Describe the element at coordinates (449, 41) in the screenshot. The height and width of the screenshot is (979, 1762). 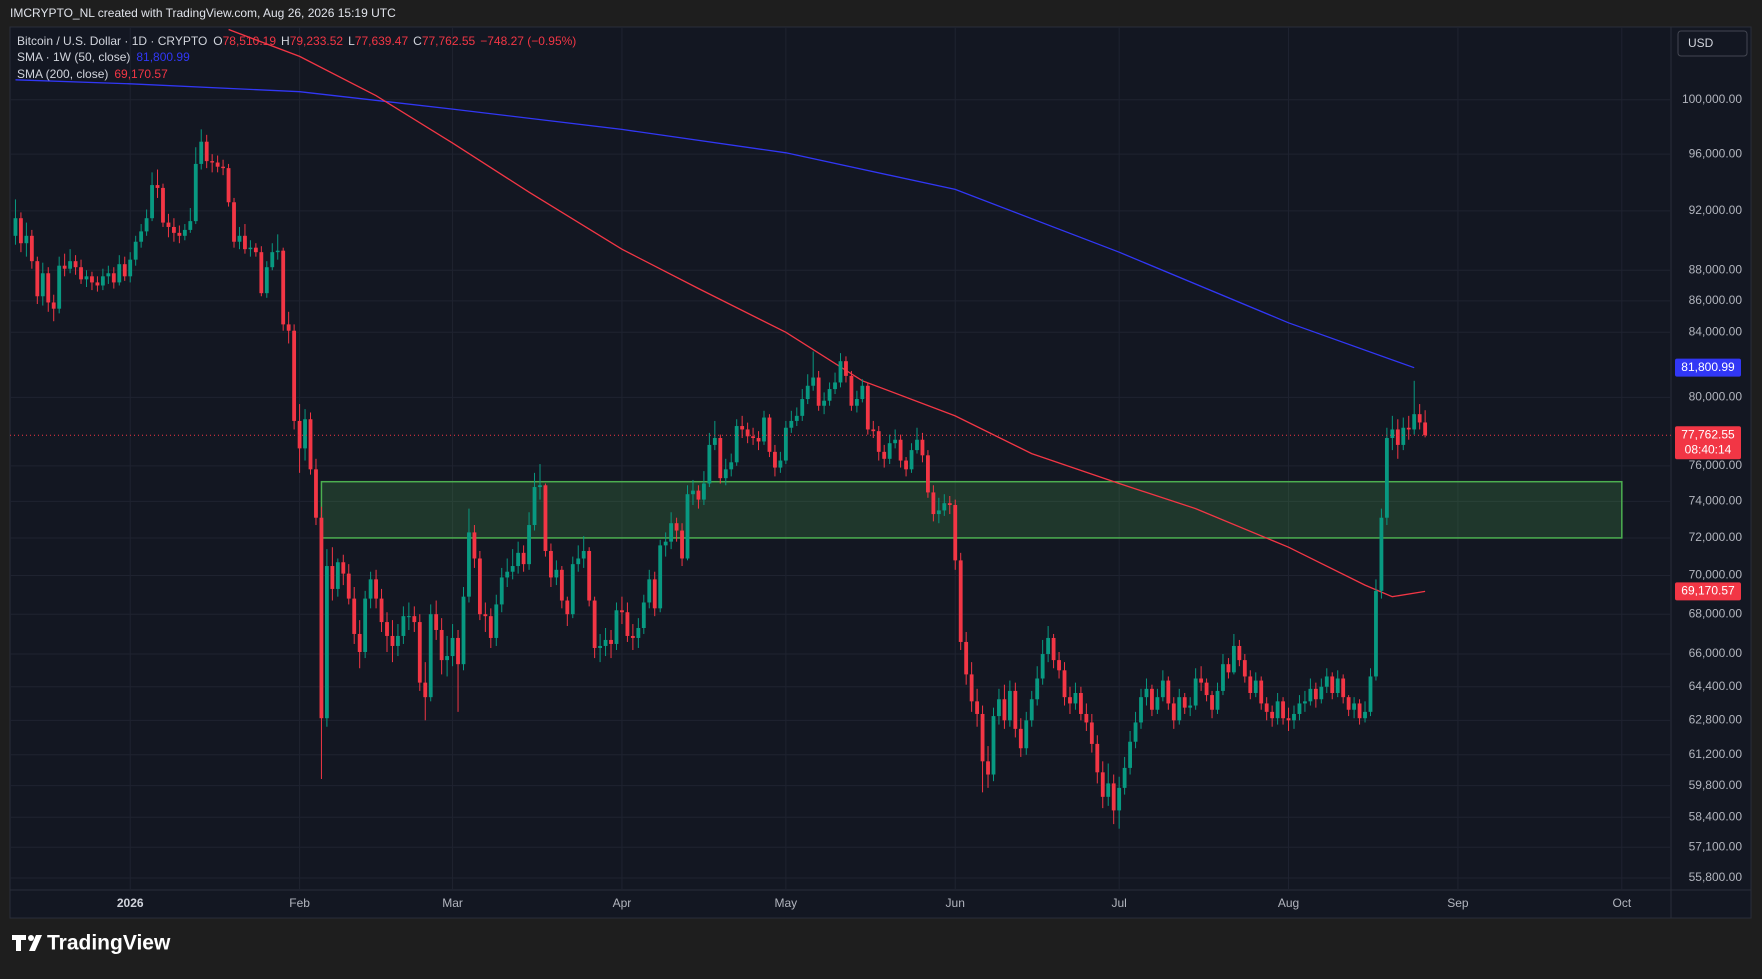
I see `legend-value: 77,762.55` at that location.